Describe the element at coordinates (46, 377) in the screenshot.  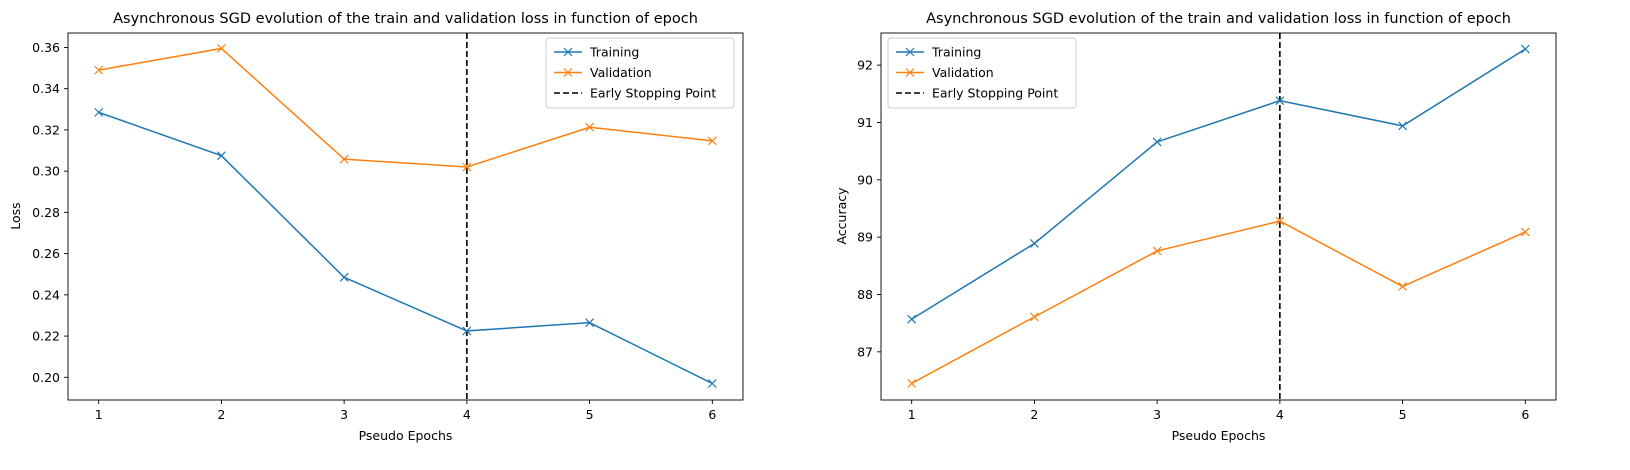
I see `y-tick-label: 0.20` at that location.